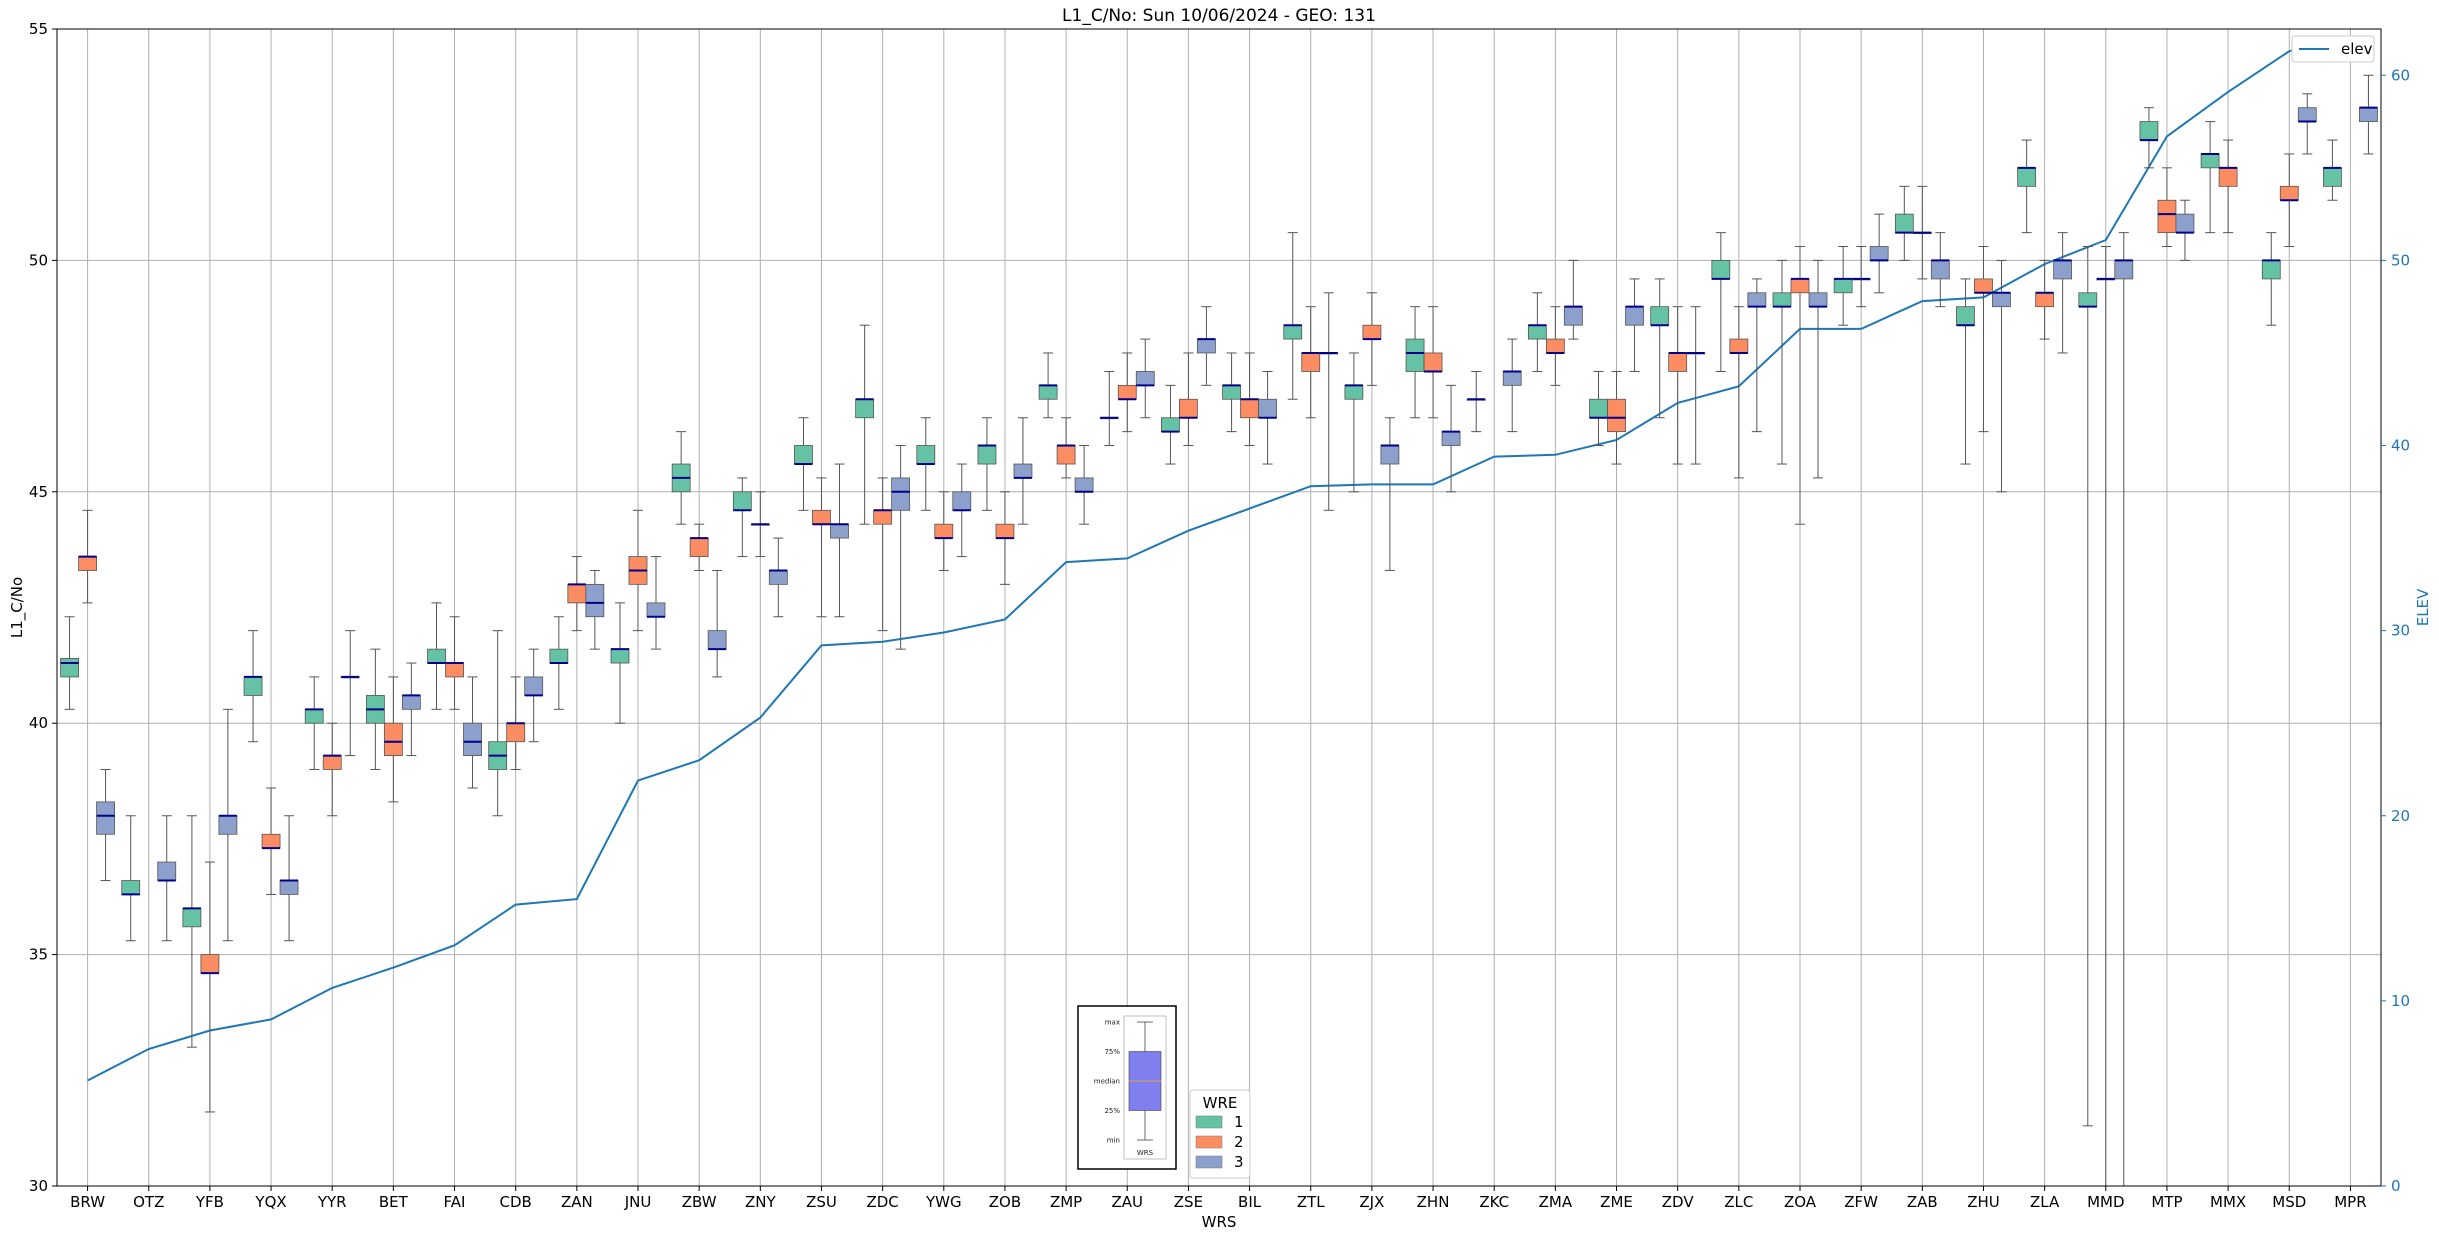  What do you see at coordinates (516, 1202) in the screenshot?
I see `x-tick-label: CDB` at bounding box center [516, 1202].